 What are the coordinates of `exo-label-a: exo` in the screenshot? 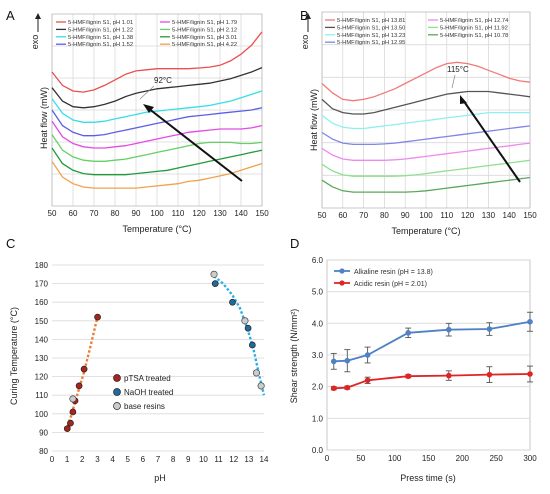 It's located at (35, 42).